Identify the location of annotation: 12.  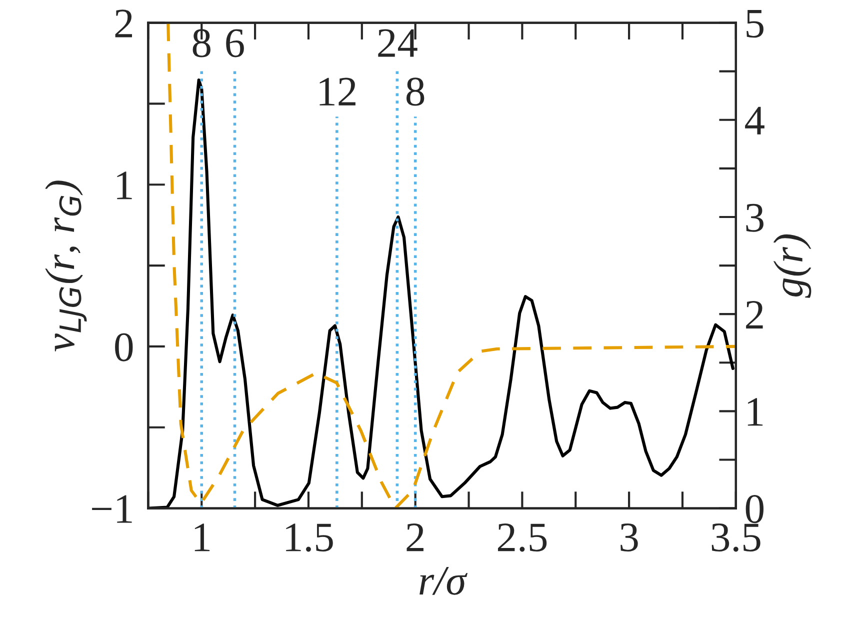
(338, 92).